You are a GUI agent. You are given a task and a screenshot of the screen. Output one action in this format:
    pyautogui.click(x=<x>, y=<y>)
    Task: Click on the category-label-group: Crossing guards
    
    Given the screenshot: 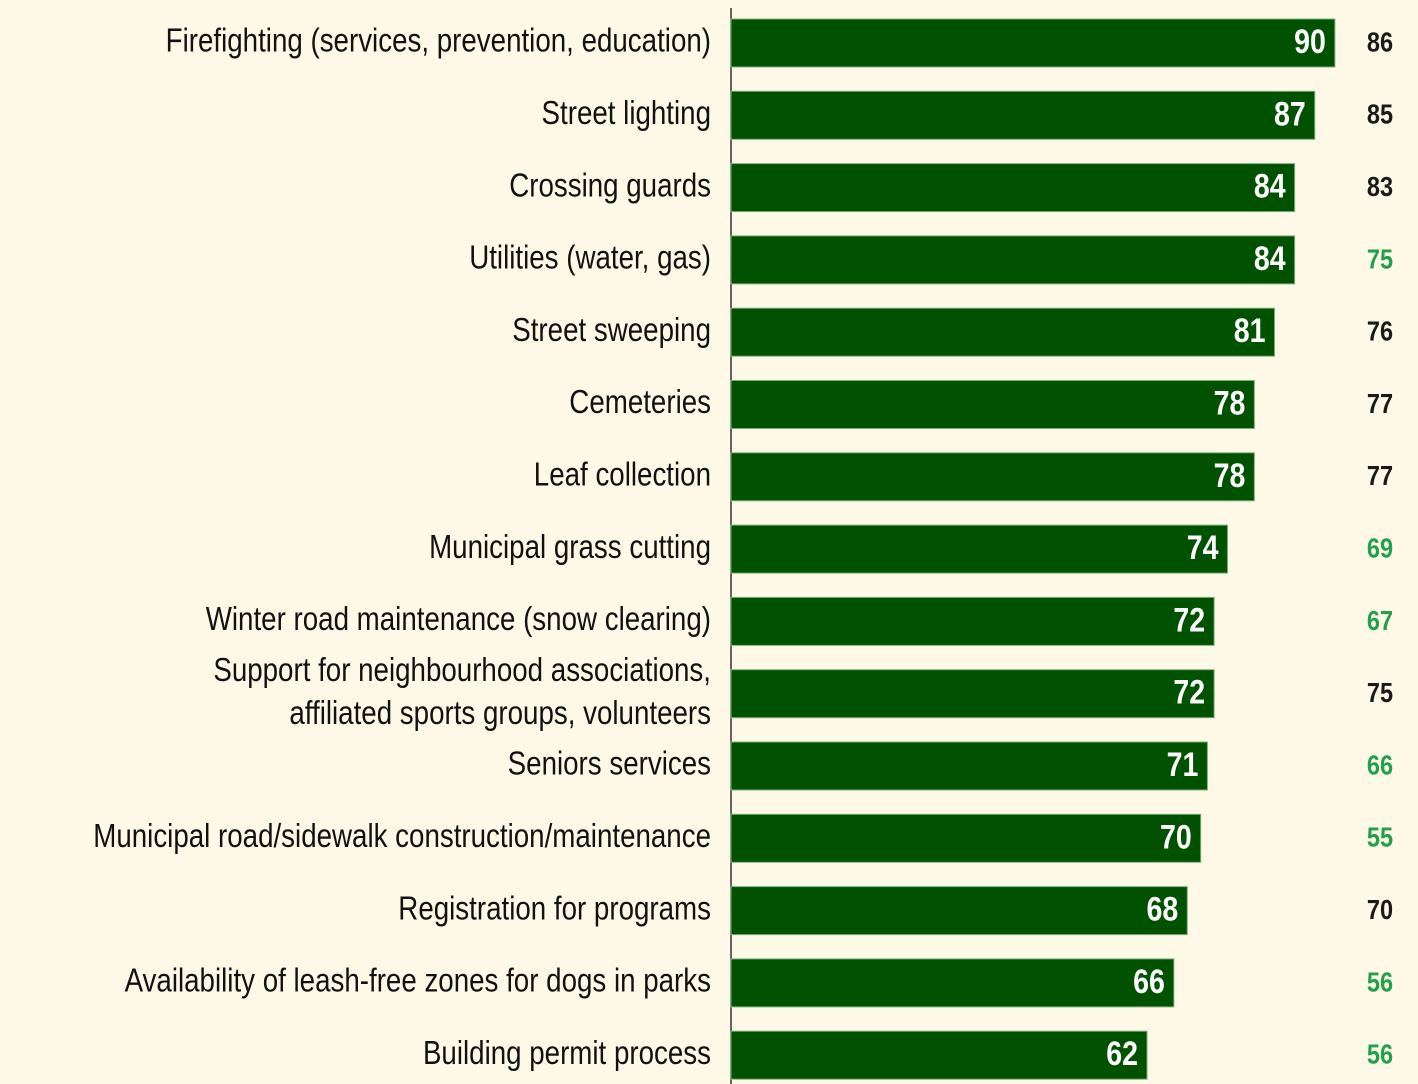 What is the action you would take?
    pyautogui.click(x=610, y=185)
    